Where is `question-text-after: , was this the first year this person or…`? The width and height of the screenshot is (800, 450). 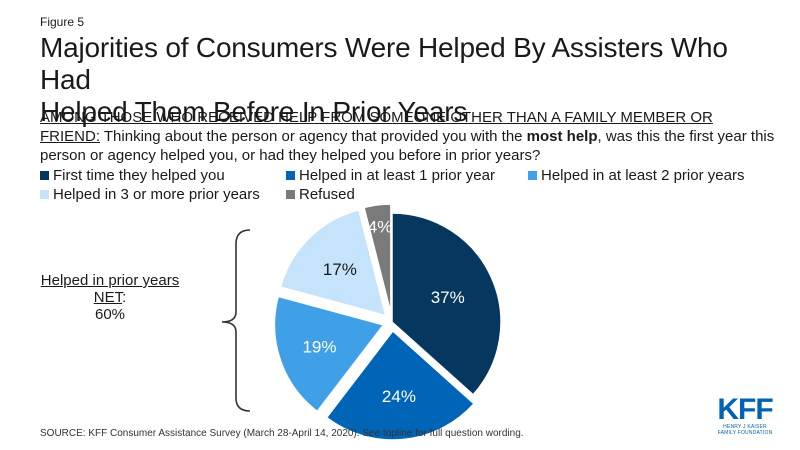
question-text-after: , was this the first year this person or… is located at coordinates (407, 146).